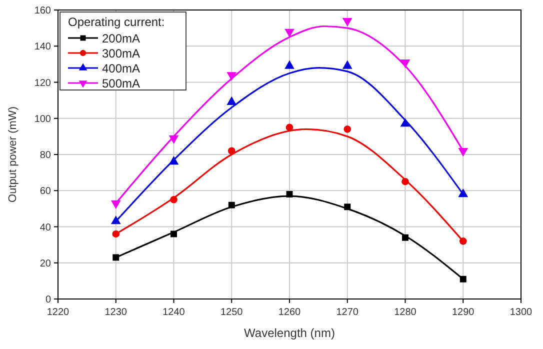  What do you see at coordinates (116, 312) in the screenshot?
I see `x-tick-label: 1230` at bounding box center [116, 312].